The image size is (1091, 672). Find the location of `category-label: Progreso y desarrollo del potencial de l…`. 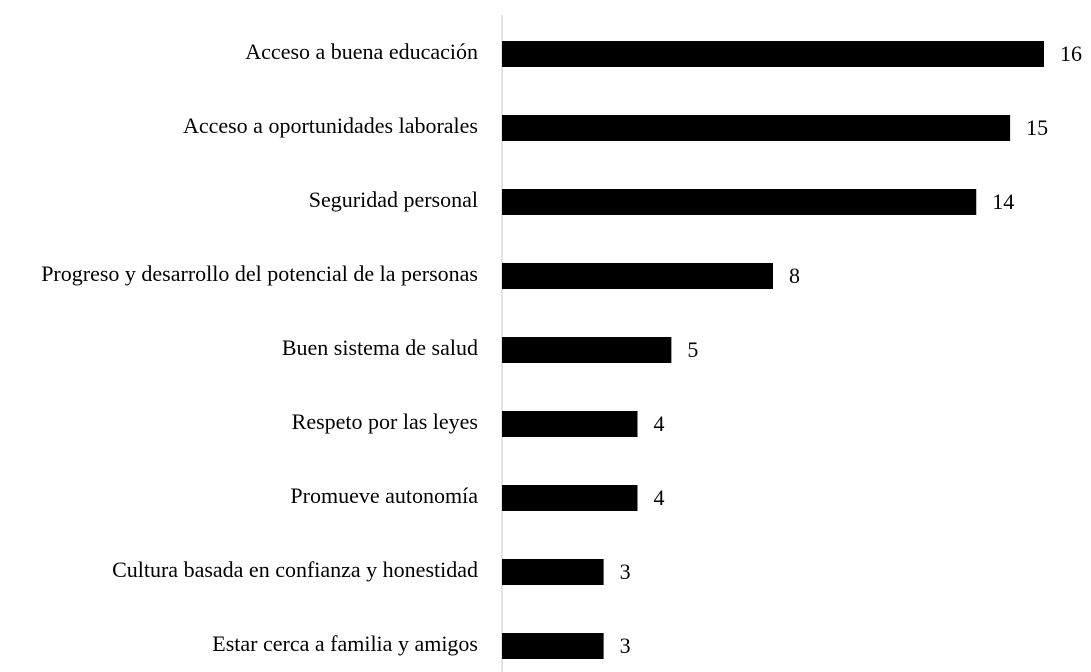

category-label: Progreso y desarrollo del potencial de l… is located at coordinates (259, 273).